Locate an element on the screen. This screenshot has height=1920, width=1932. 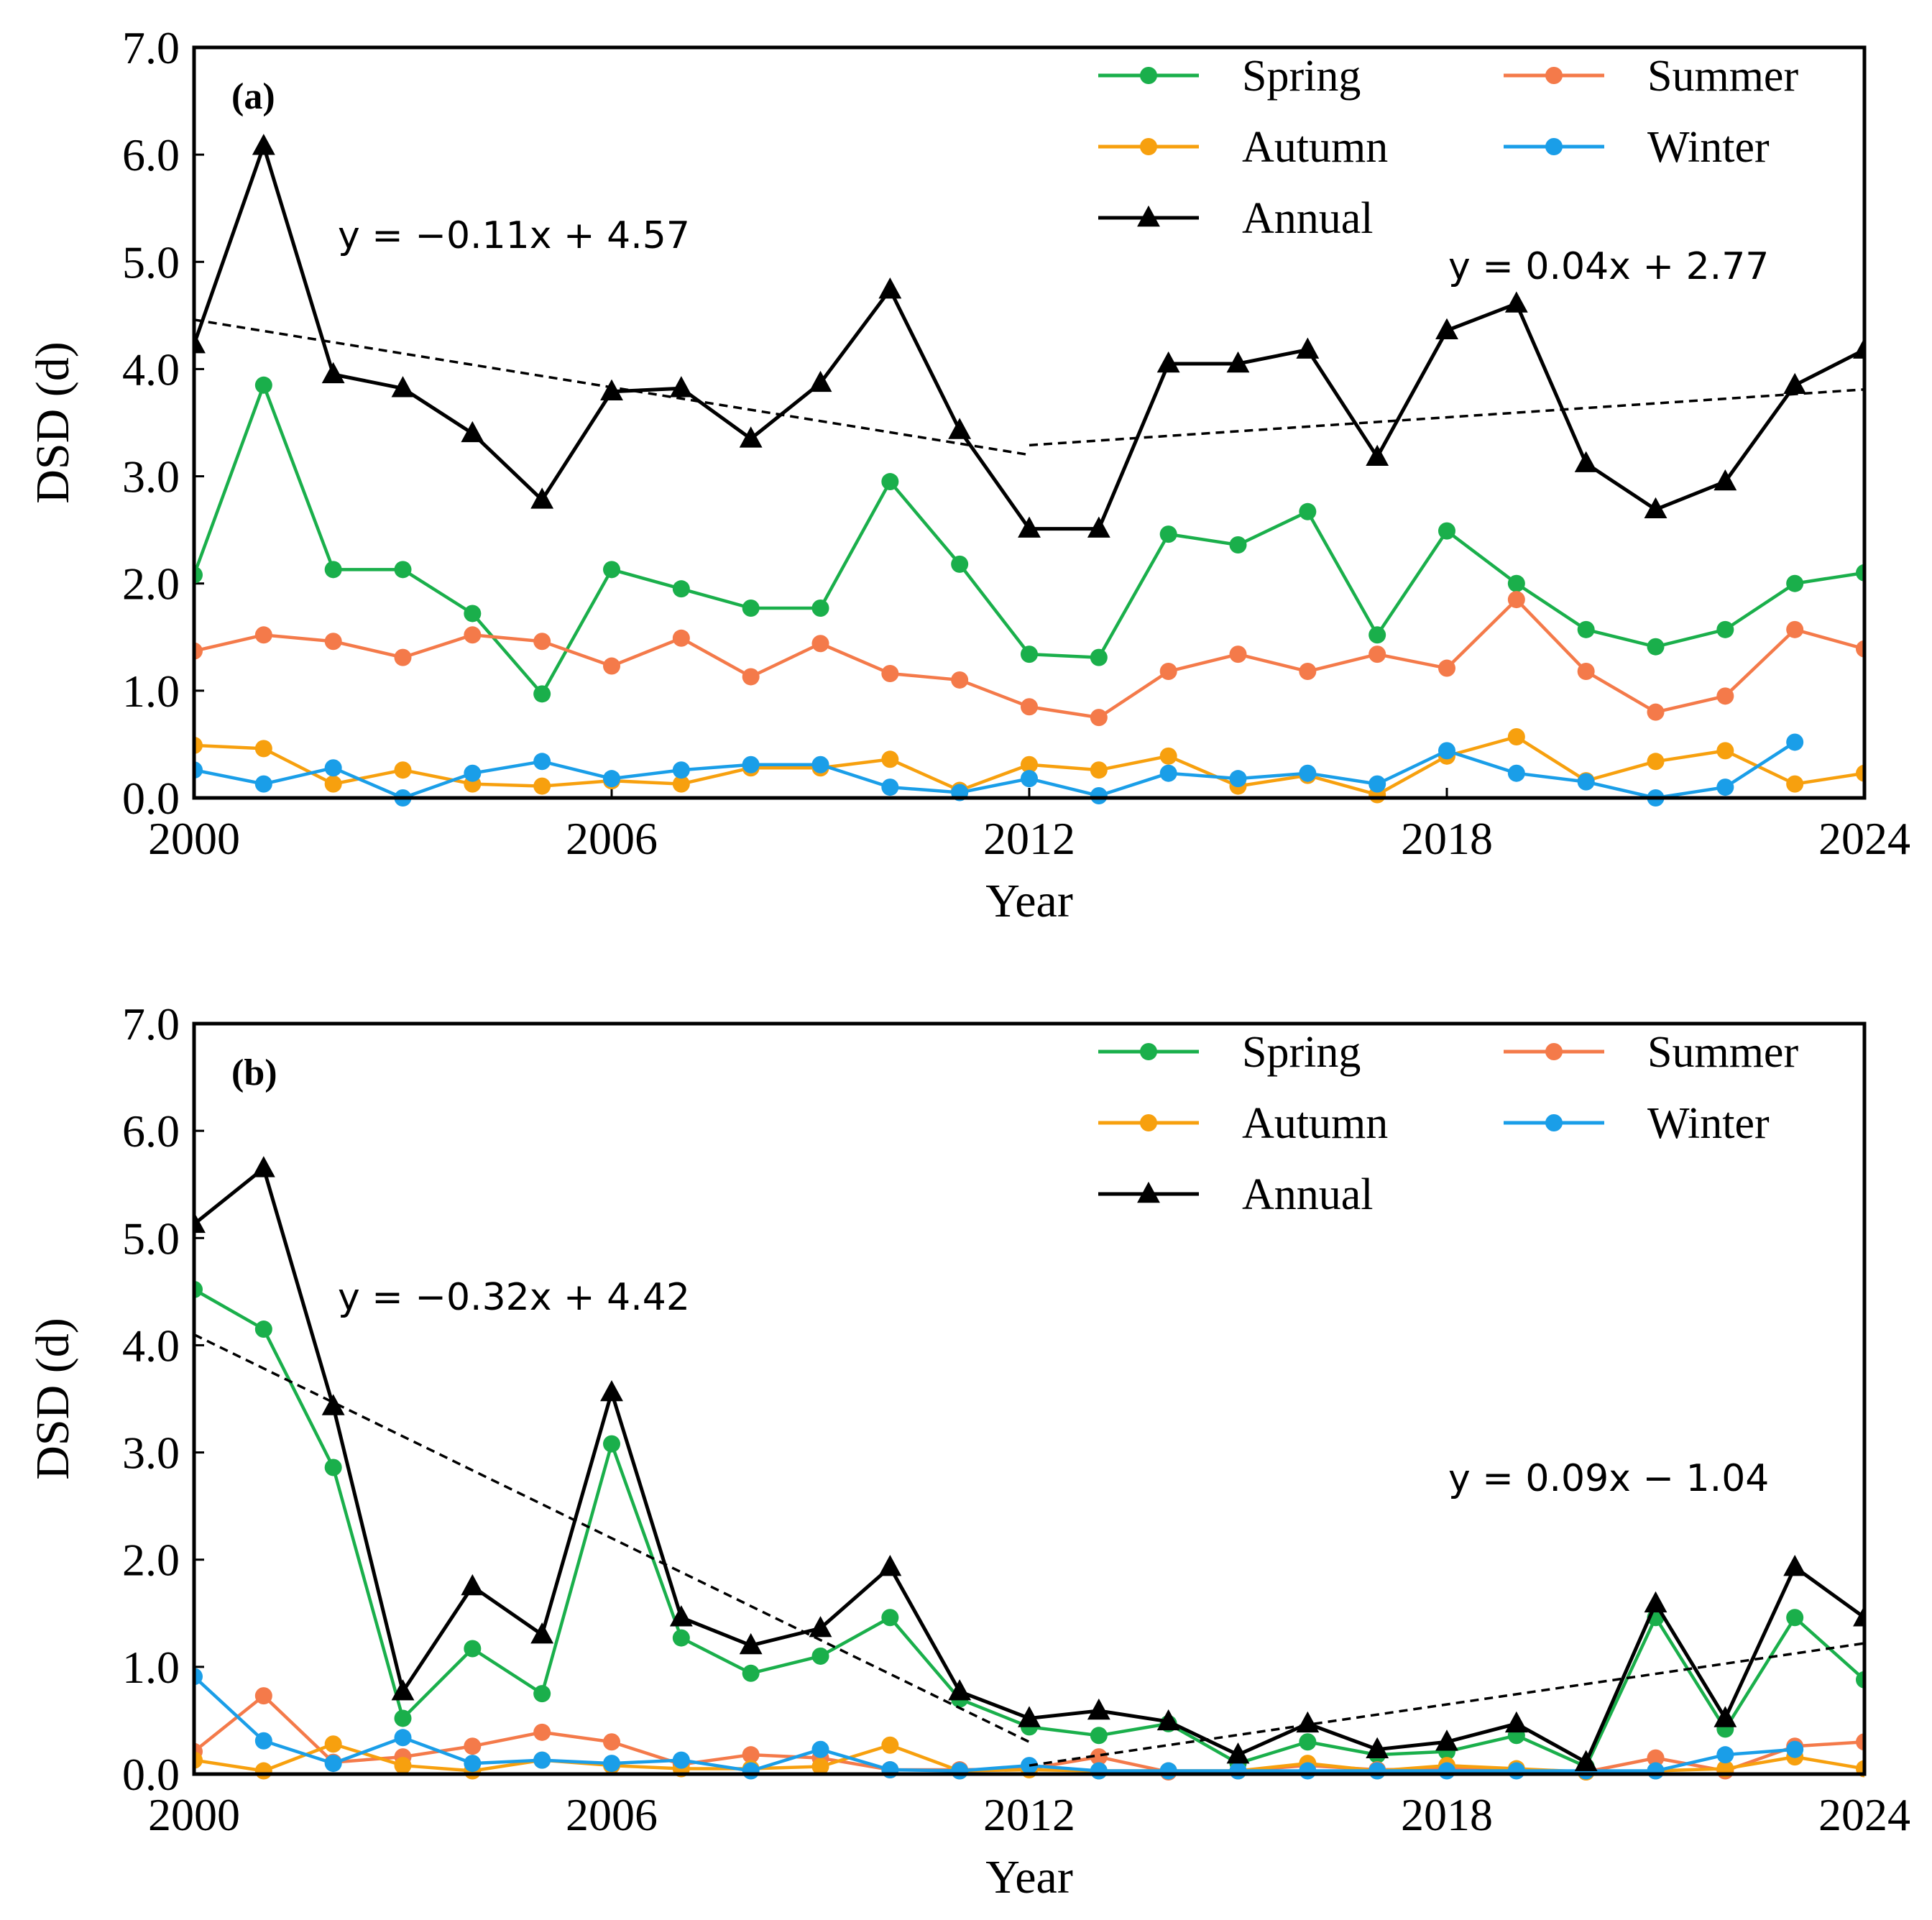
series-line-winter is located at coordinates (994, 1724).